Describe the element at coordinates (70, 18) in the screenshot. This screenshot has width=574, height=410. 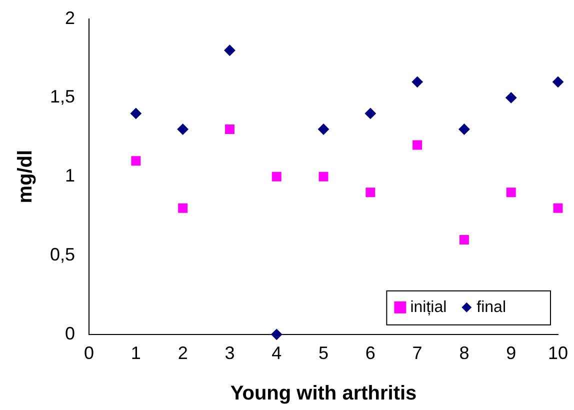
I see `y-tick-label: 2` at that location.